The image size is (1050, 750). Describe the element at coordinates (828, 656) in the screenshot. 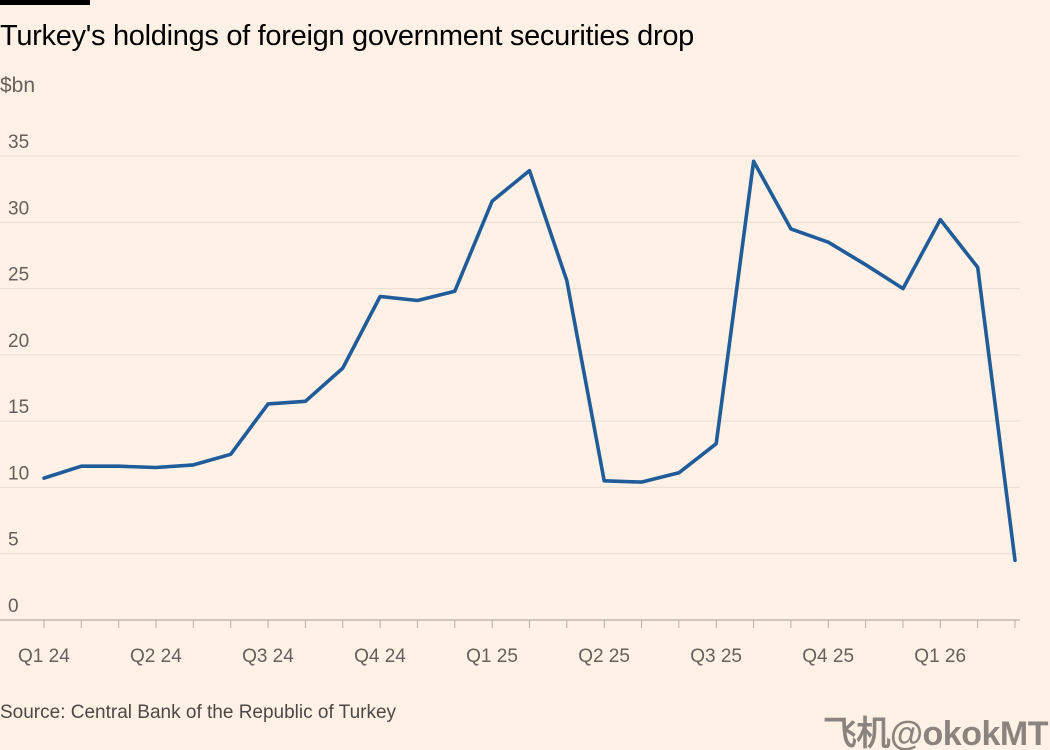

I see `x-tick-label: Q4 25` at that location.